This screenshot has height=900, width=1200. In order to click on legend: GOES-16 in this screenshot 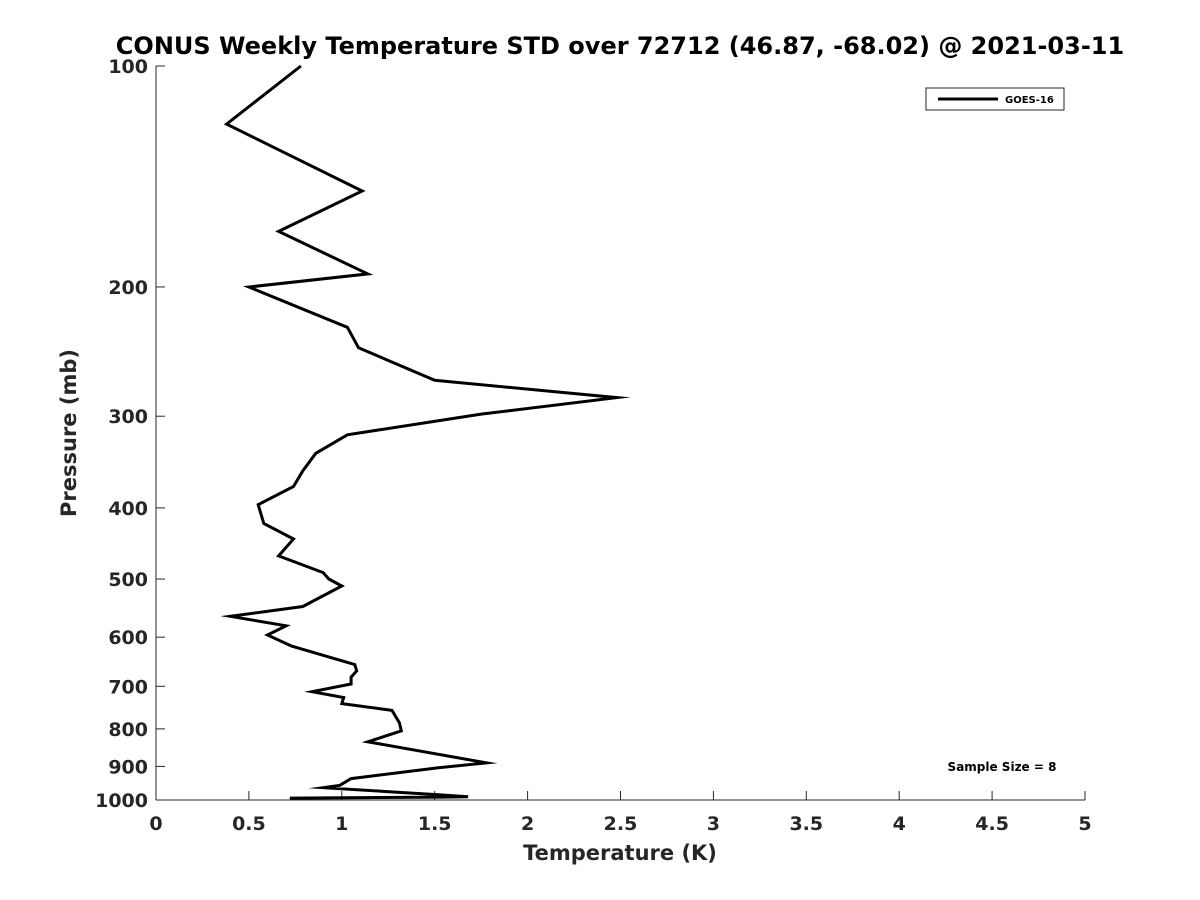, I will do `click(995, 99)`.